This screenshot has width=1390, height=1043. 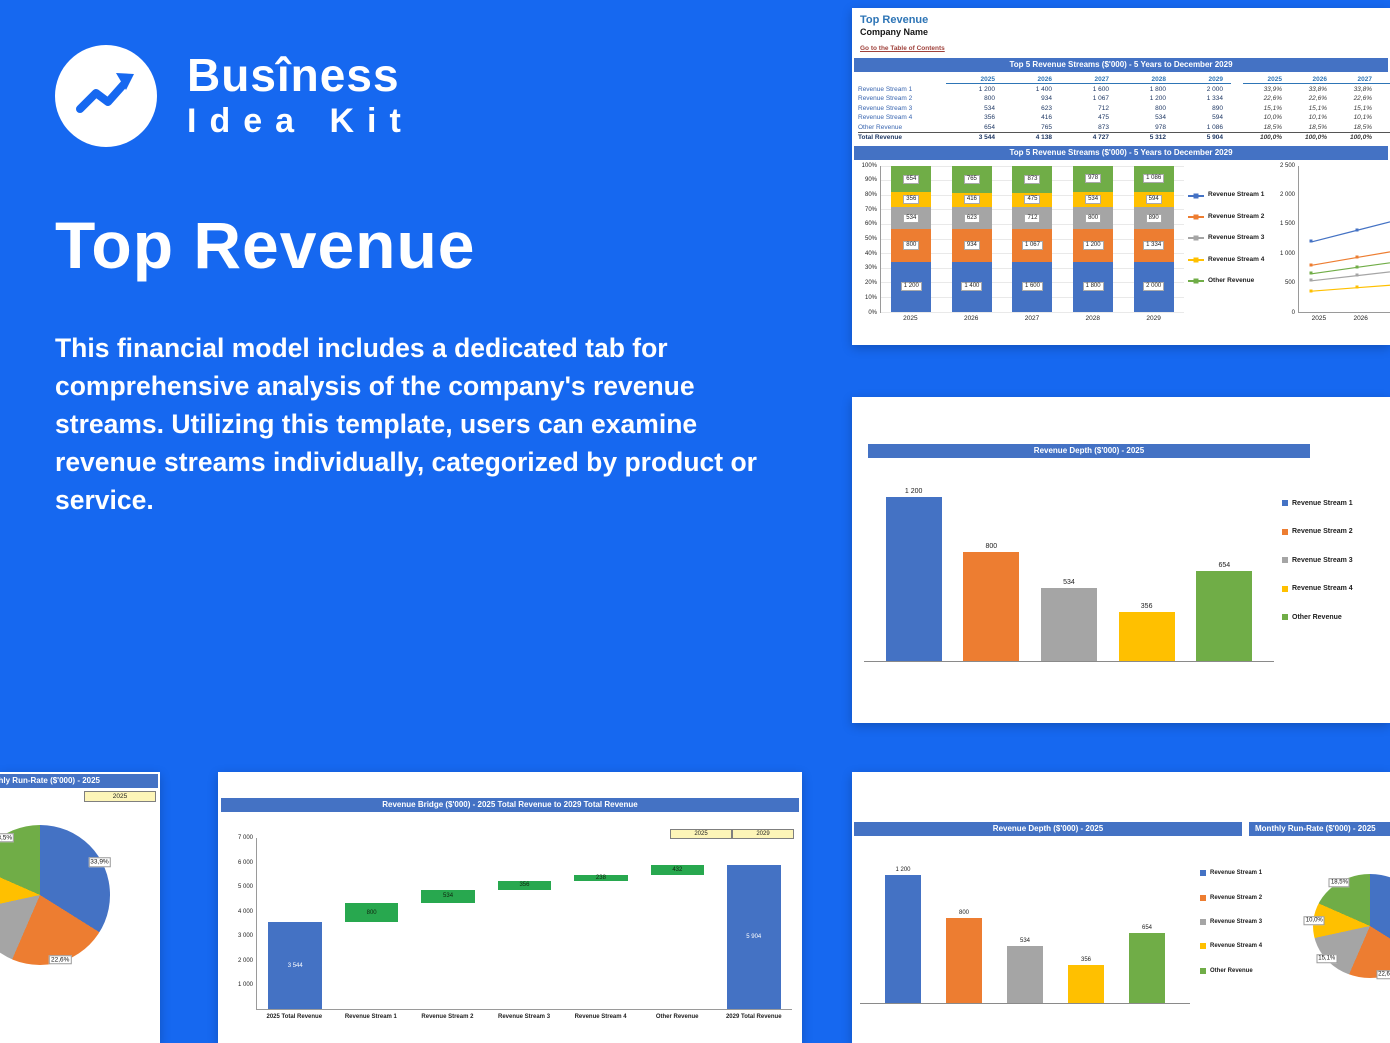 I want to click on waterfall-value-label: 356, so click(x=524, y=885).